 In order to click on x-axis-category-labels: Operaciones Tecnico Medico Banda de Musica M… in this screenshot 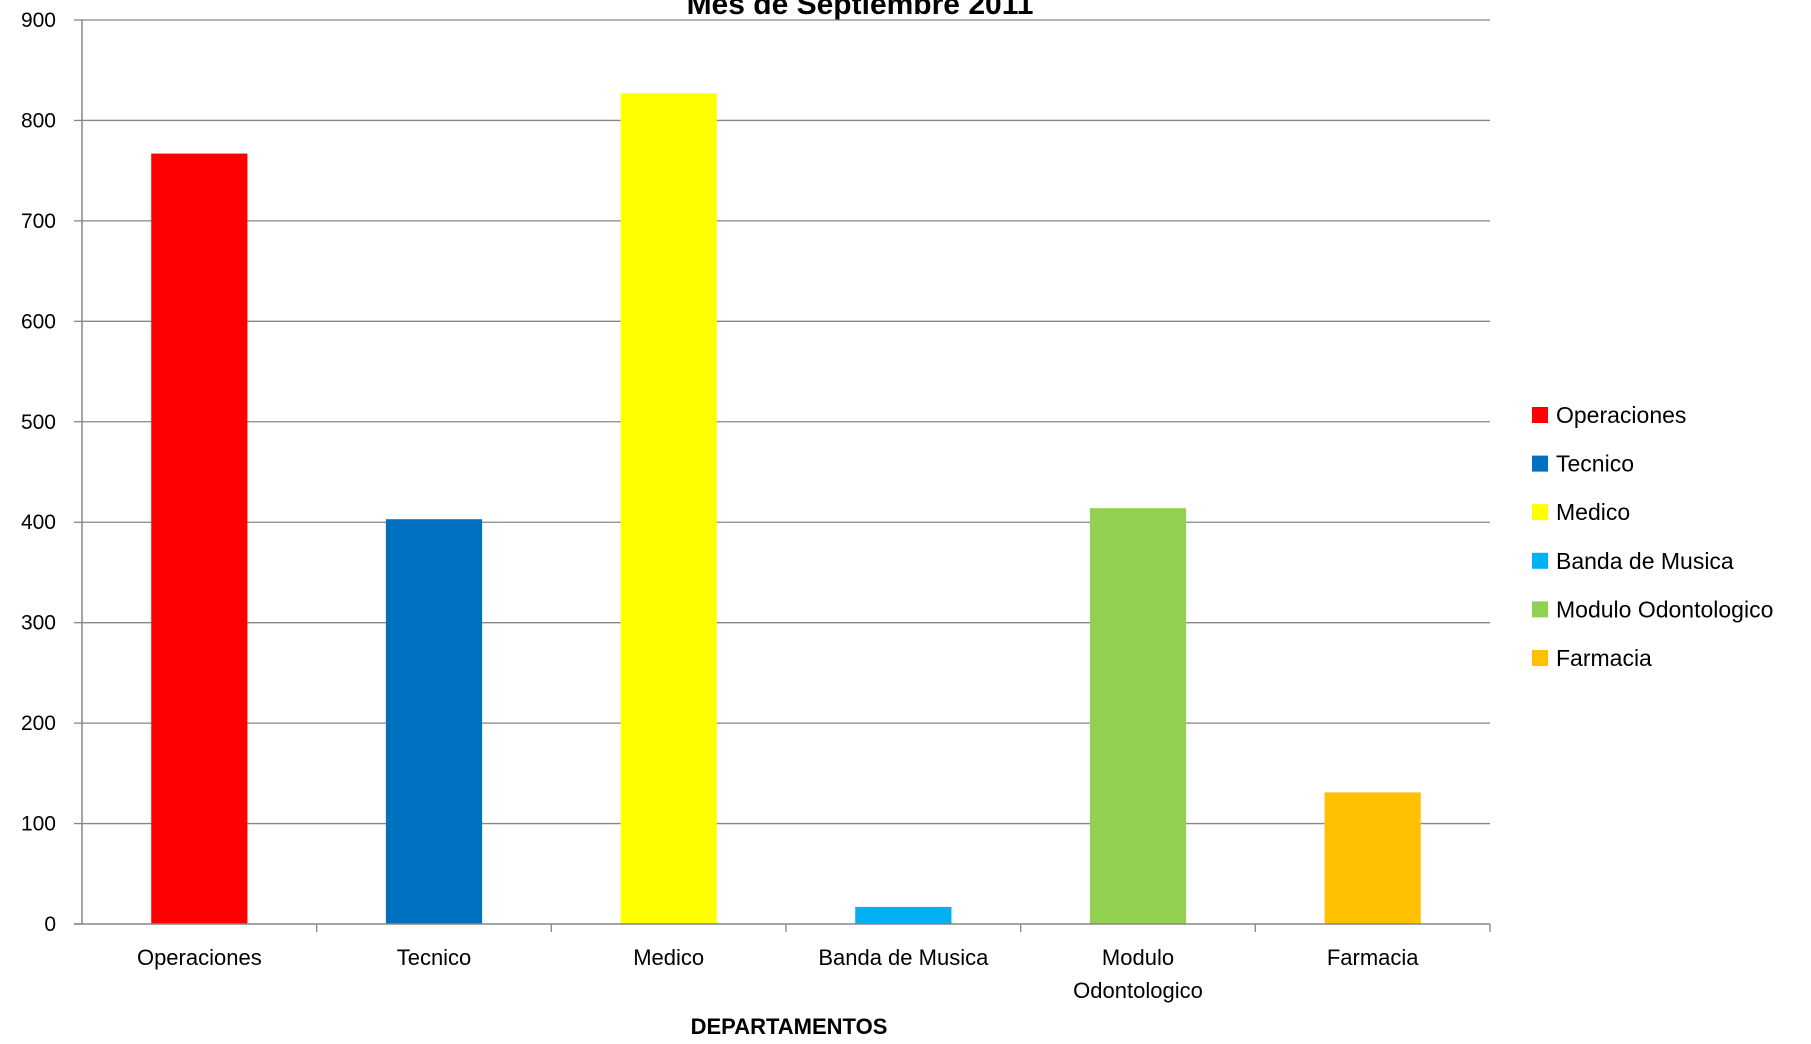, I will do `click(814, 963)`.